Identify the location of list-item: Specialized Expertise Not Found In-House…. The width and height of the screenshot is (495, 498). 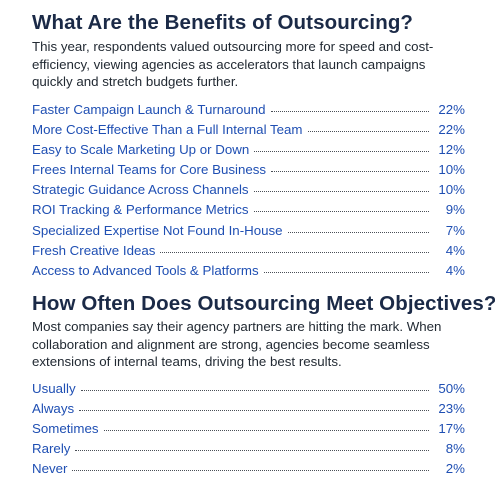
(248, 231).